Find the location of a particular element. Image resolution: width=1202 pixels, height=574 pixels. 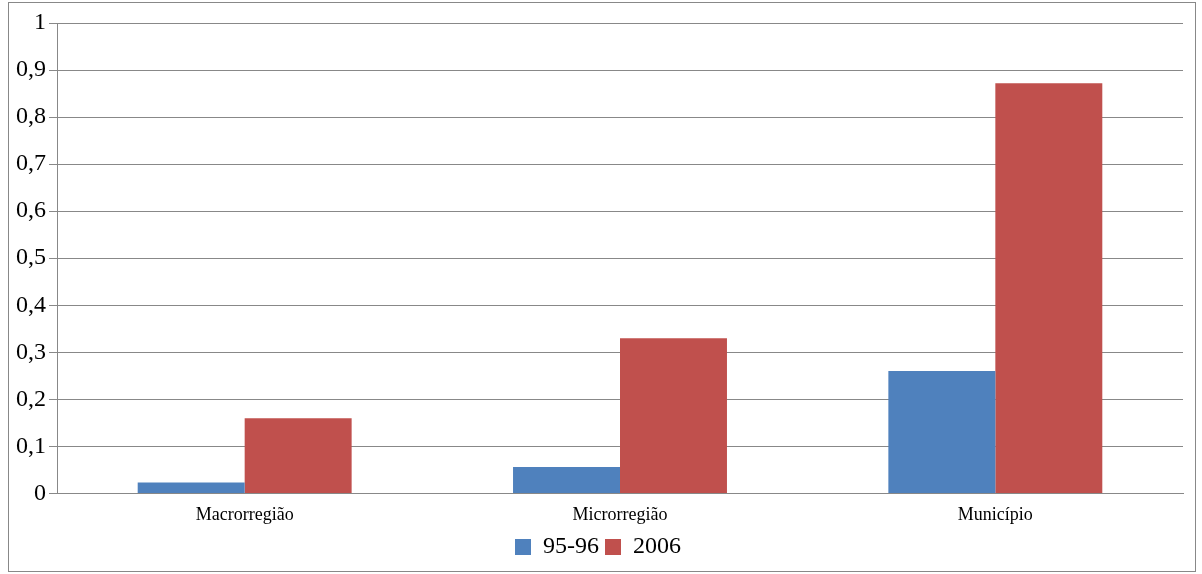

y-tick-label: 0,9 is located at coordinates (31, 68).